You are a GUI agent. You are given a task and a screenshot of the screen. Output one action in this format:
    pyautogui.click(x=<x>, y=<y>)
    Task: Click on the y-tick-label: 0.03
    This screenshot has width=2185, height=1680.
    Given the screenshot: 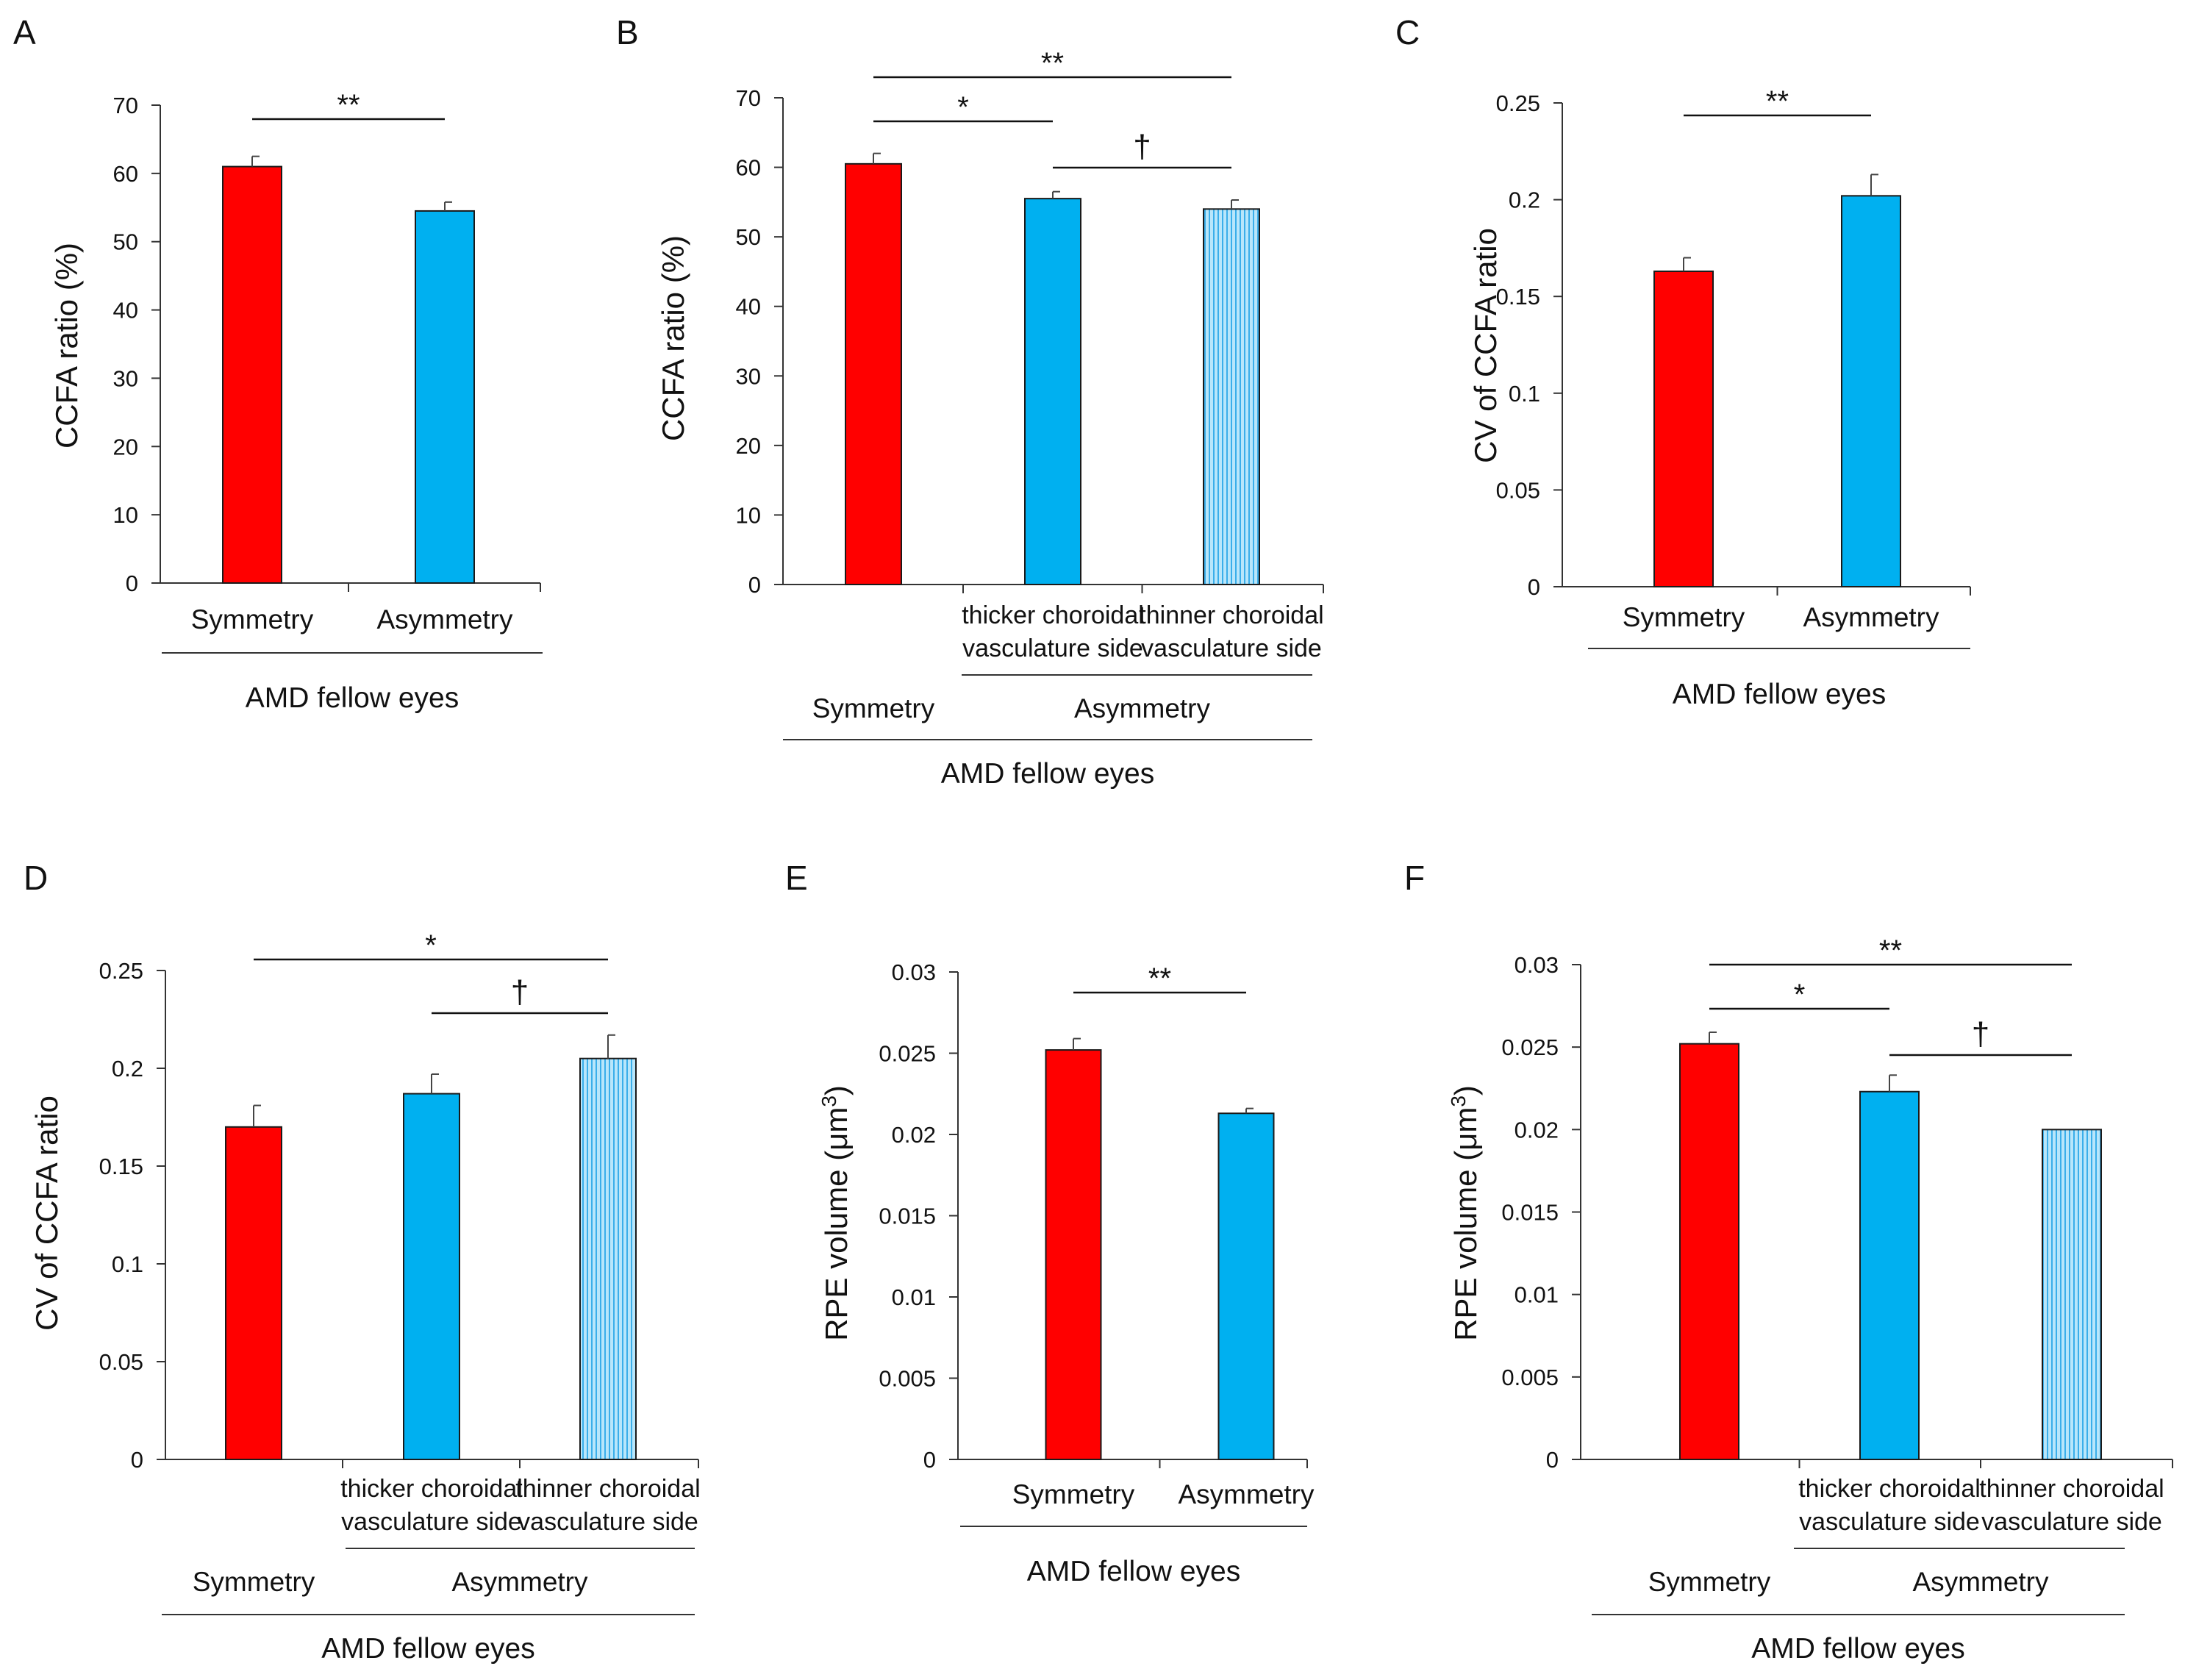 What is the action you would take?
    pyautogui.click(x=1537, y=965)
    